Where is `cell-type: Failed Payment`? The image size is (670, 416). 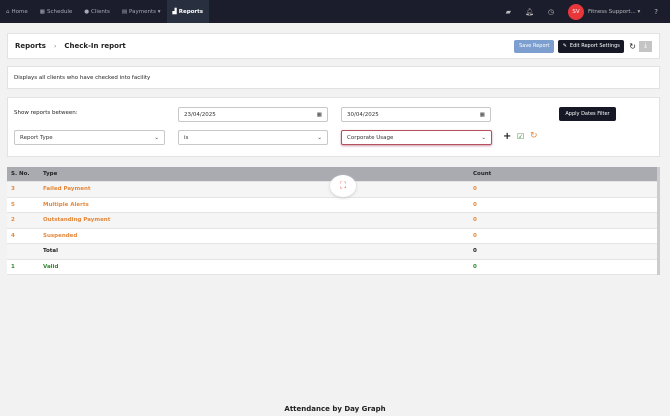
cell-type: Failed Payment is located at coordinates (67, 189).